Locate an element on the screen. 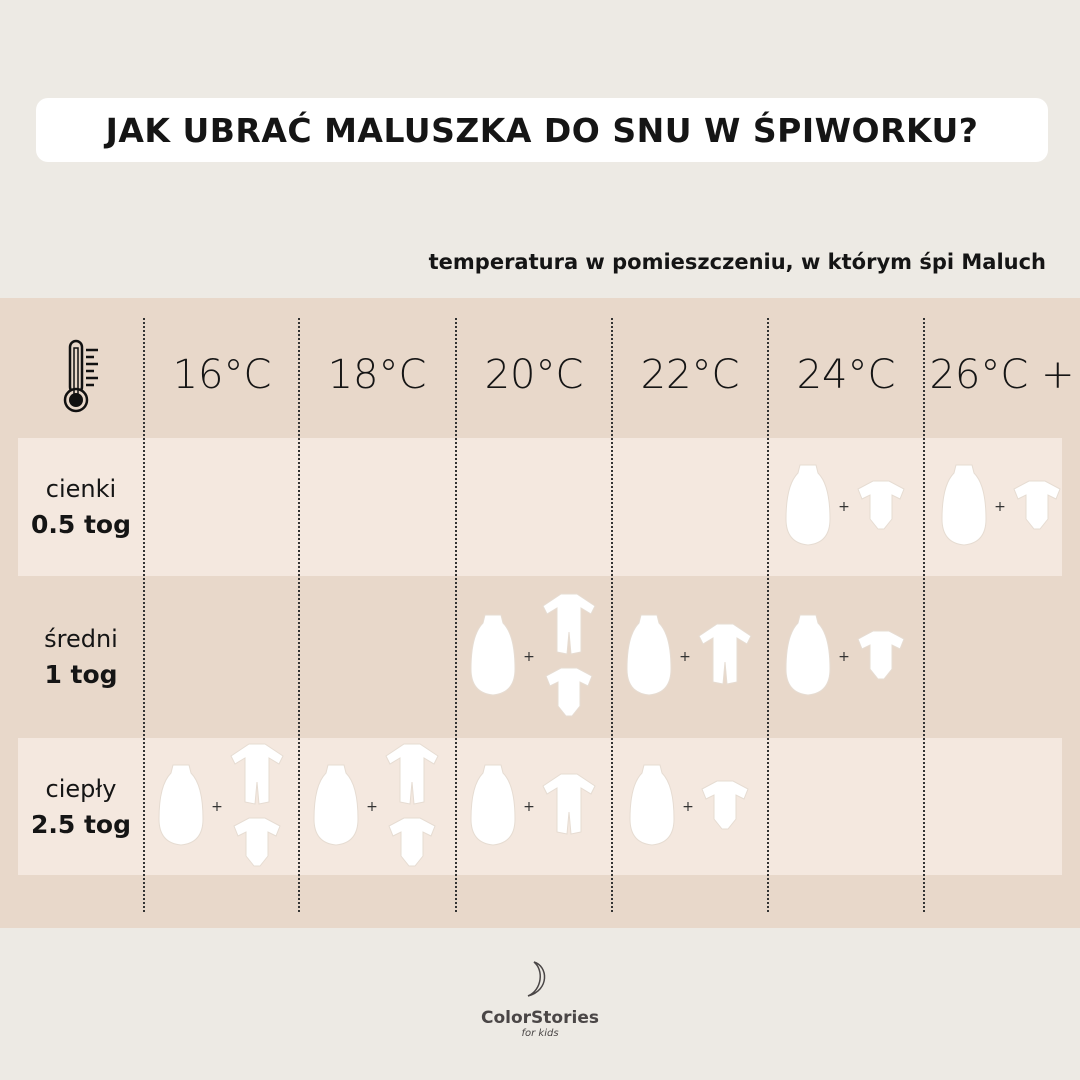 The image size is (1080, 1080). temperature-header: 22°C is located at coordinates (690, 375).